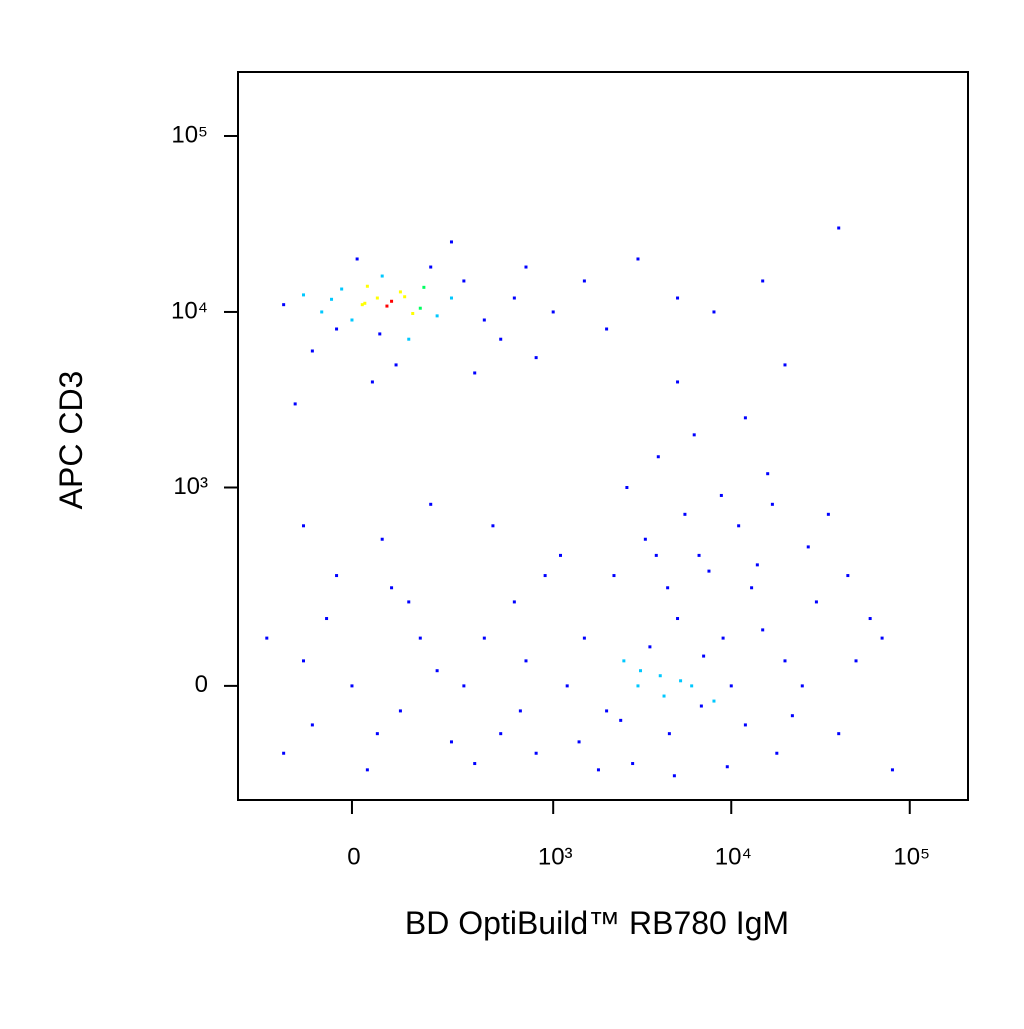 The height and width of the screenshot is (1029, 1024). What do you see at coordinates (201, 684) in the screenshot?
I see `y-tick-label: 0` at bounding box center [201, 684].